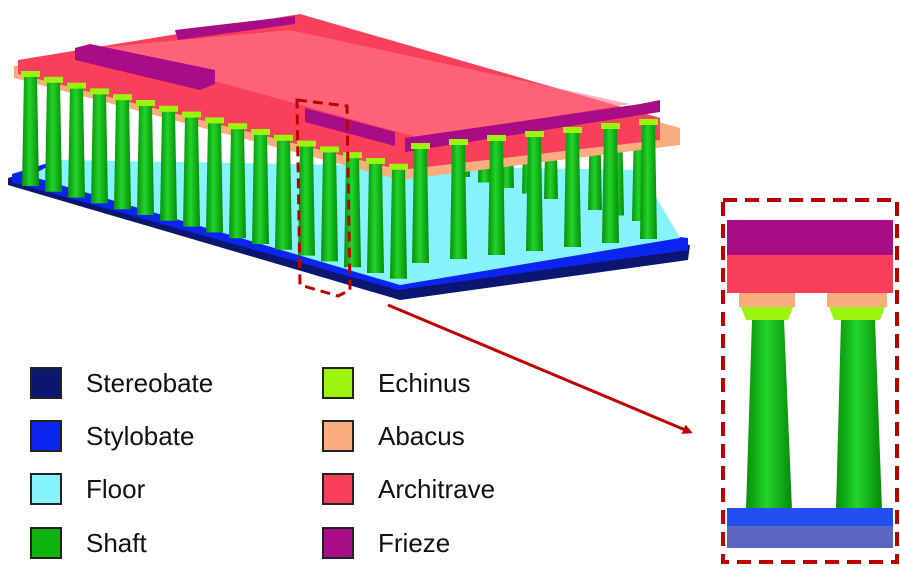 This screenshot has width=900, height=587. Describe the element at coordinates (150, 382) in the screenshot. I see `legend-label-stereobate: Stereobate` at that location.